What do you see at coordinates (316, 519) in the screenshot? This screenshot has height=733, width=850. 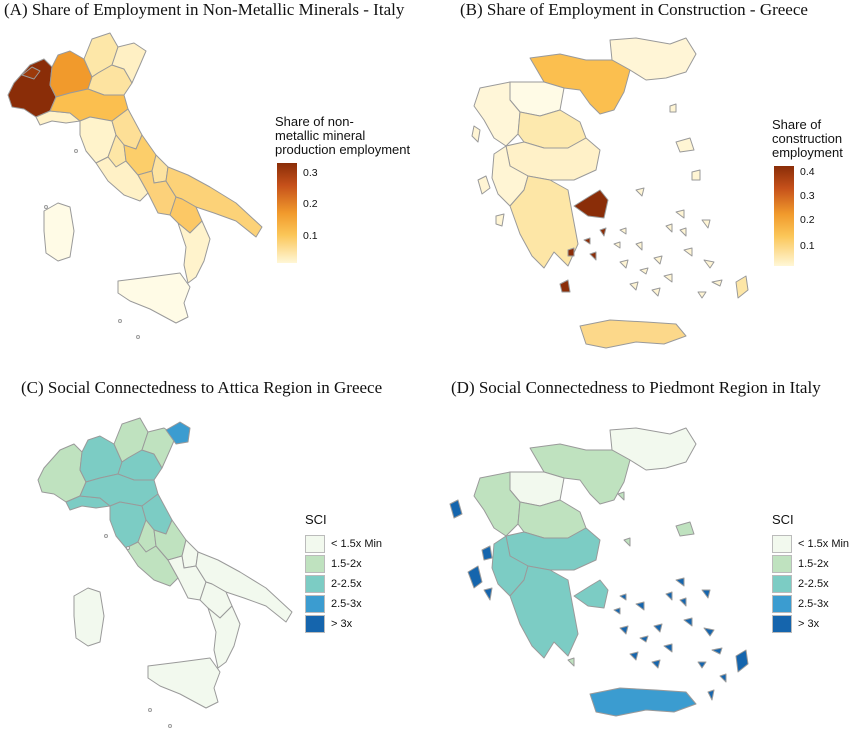 I see `legend-sci-c-title: SCI` at bounding box center [316, 519].